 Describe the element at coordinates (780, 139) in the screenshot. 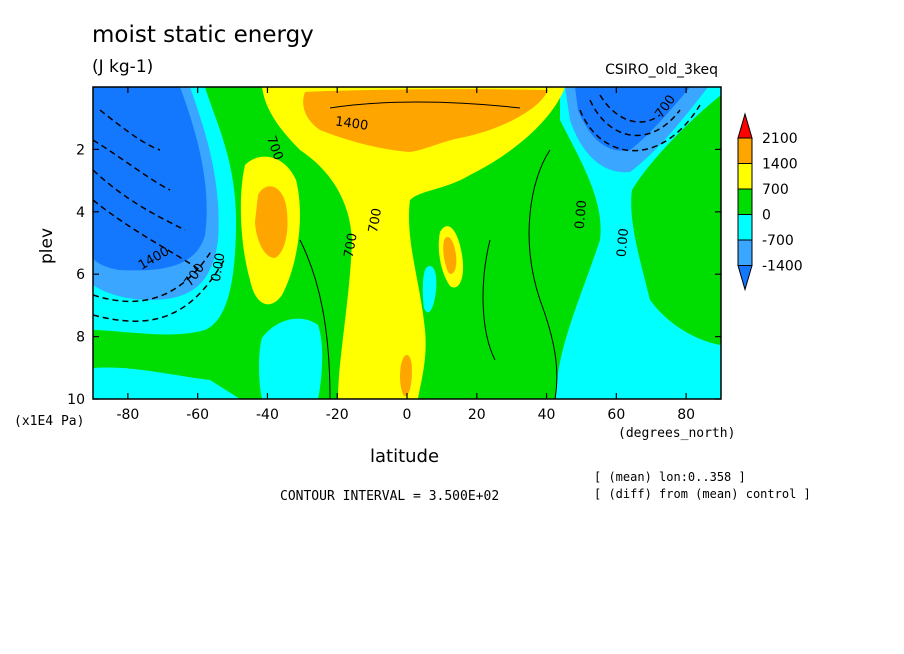

I see `colorbar-label: 2100` at that location.